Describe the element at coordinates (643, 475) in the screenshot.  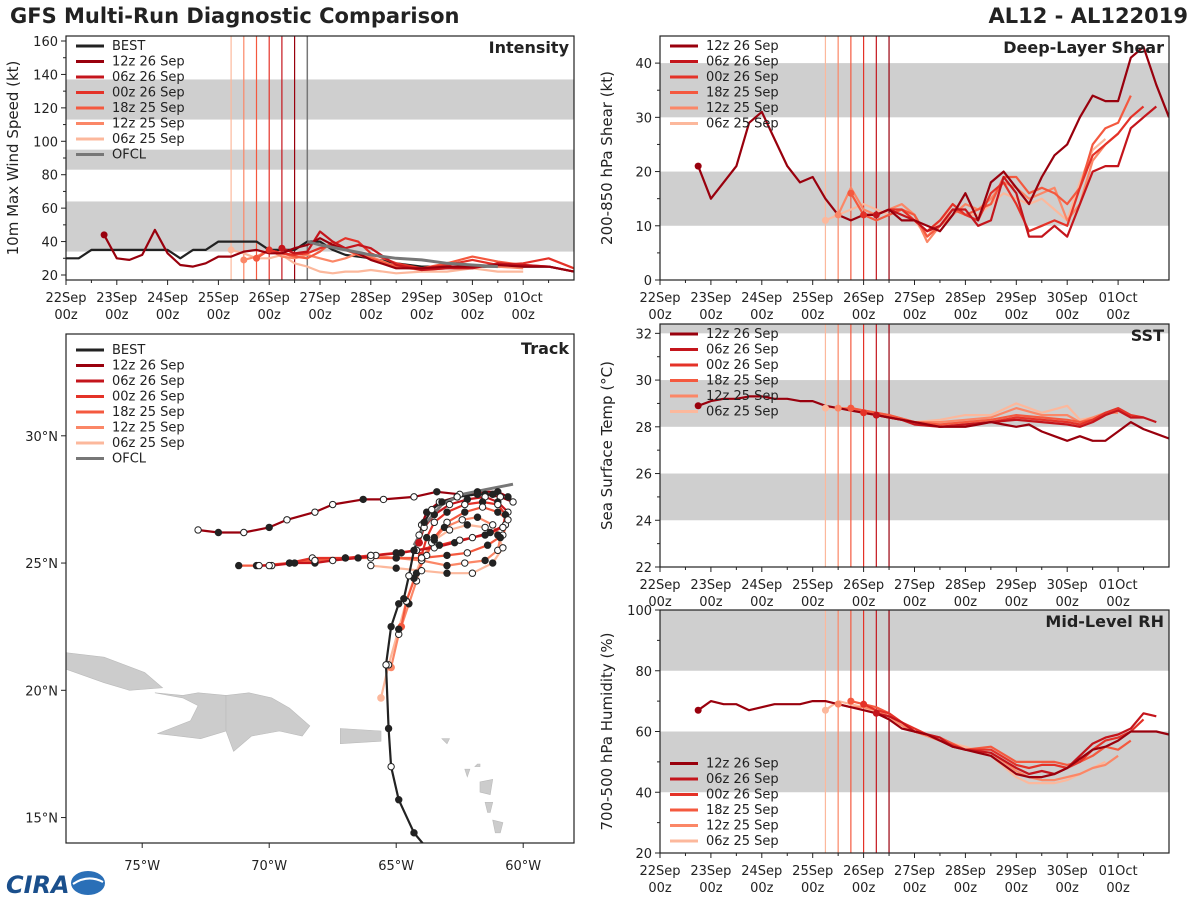
I see `sst-ytick-label: 26` at that location.